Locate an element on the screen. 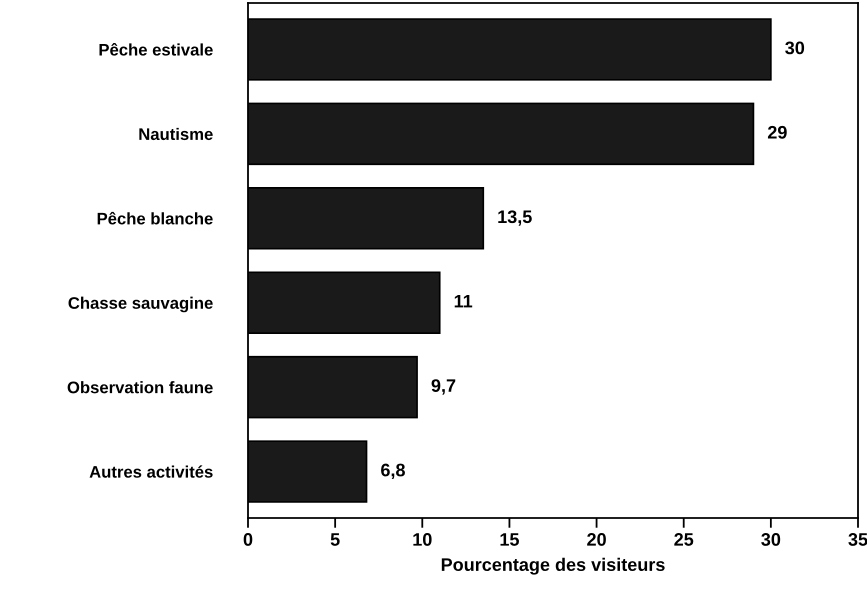 The image size is (867, 598). data-label: 11 is located at coordinates (463, 301).